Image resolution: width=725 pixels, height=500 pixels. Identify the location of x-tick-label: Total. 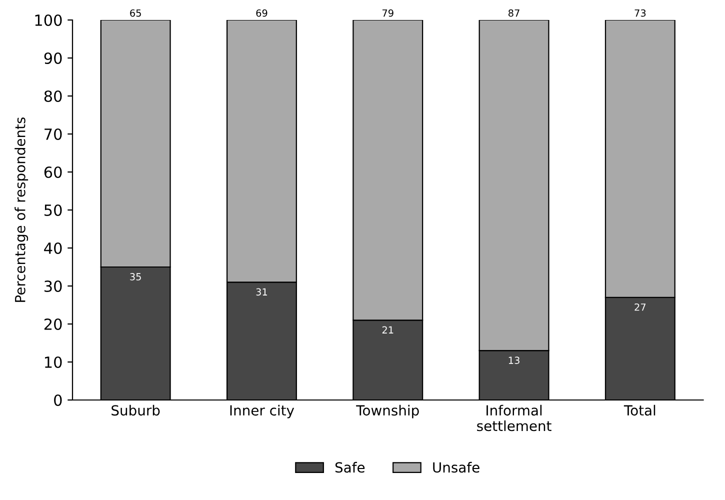
(640, 410).